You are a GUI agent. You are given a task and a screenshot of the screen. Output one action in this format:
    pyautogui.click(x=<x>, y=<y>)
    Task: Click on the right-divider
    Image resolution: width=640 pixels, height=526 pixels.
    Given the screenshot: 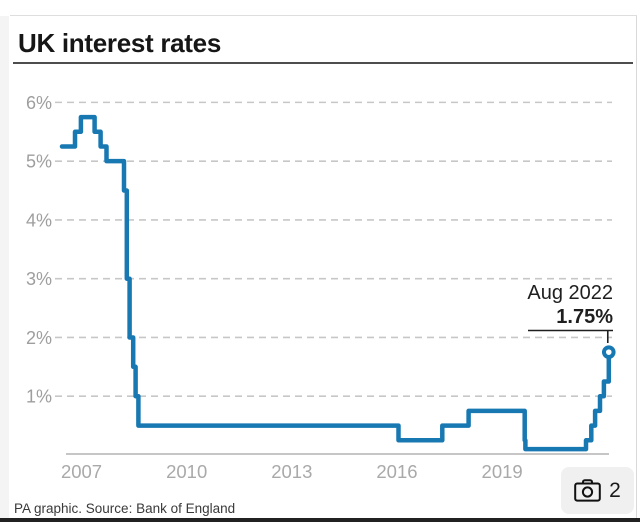 What is the action you would take?
    pyautogui.click(x=636, y=267)
    